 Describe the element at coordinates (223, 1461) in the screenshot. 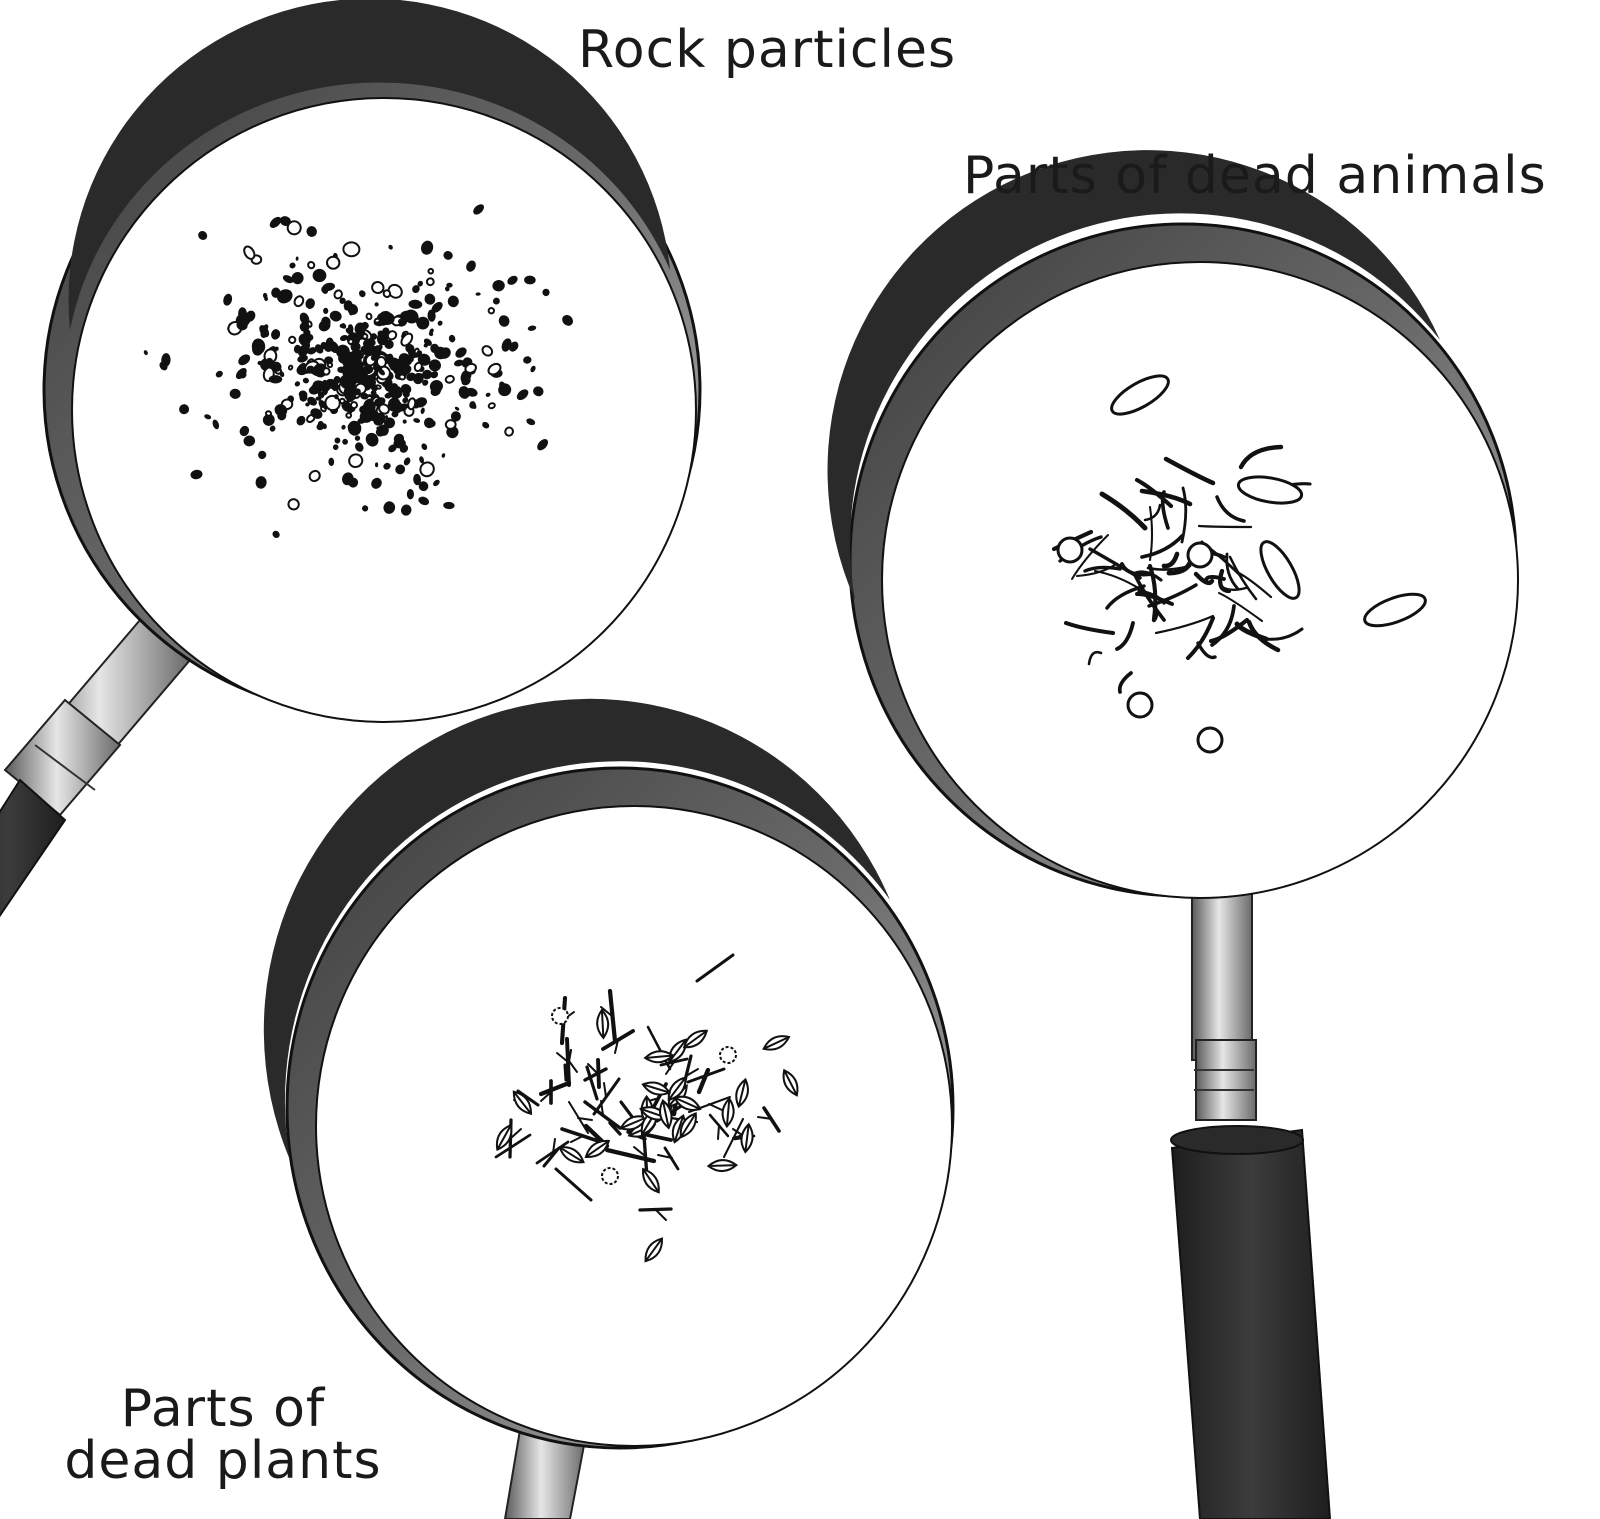

I see `label-dead-plants-line2: dead plants` at that location.